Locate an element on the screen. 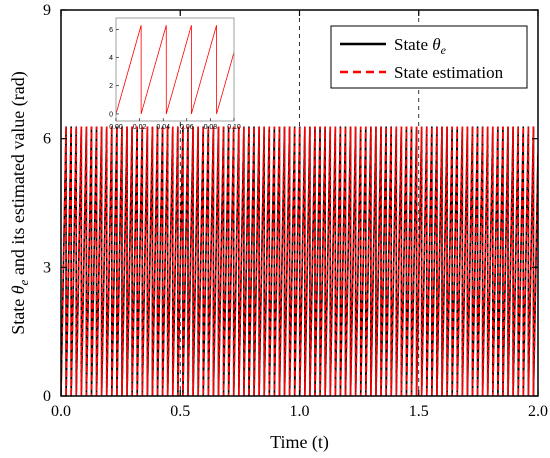 This screenshot has width=550, height=458. x-axis-title: Time (t) is located at coordinates (299, 442).